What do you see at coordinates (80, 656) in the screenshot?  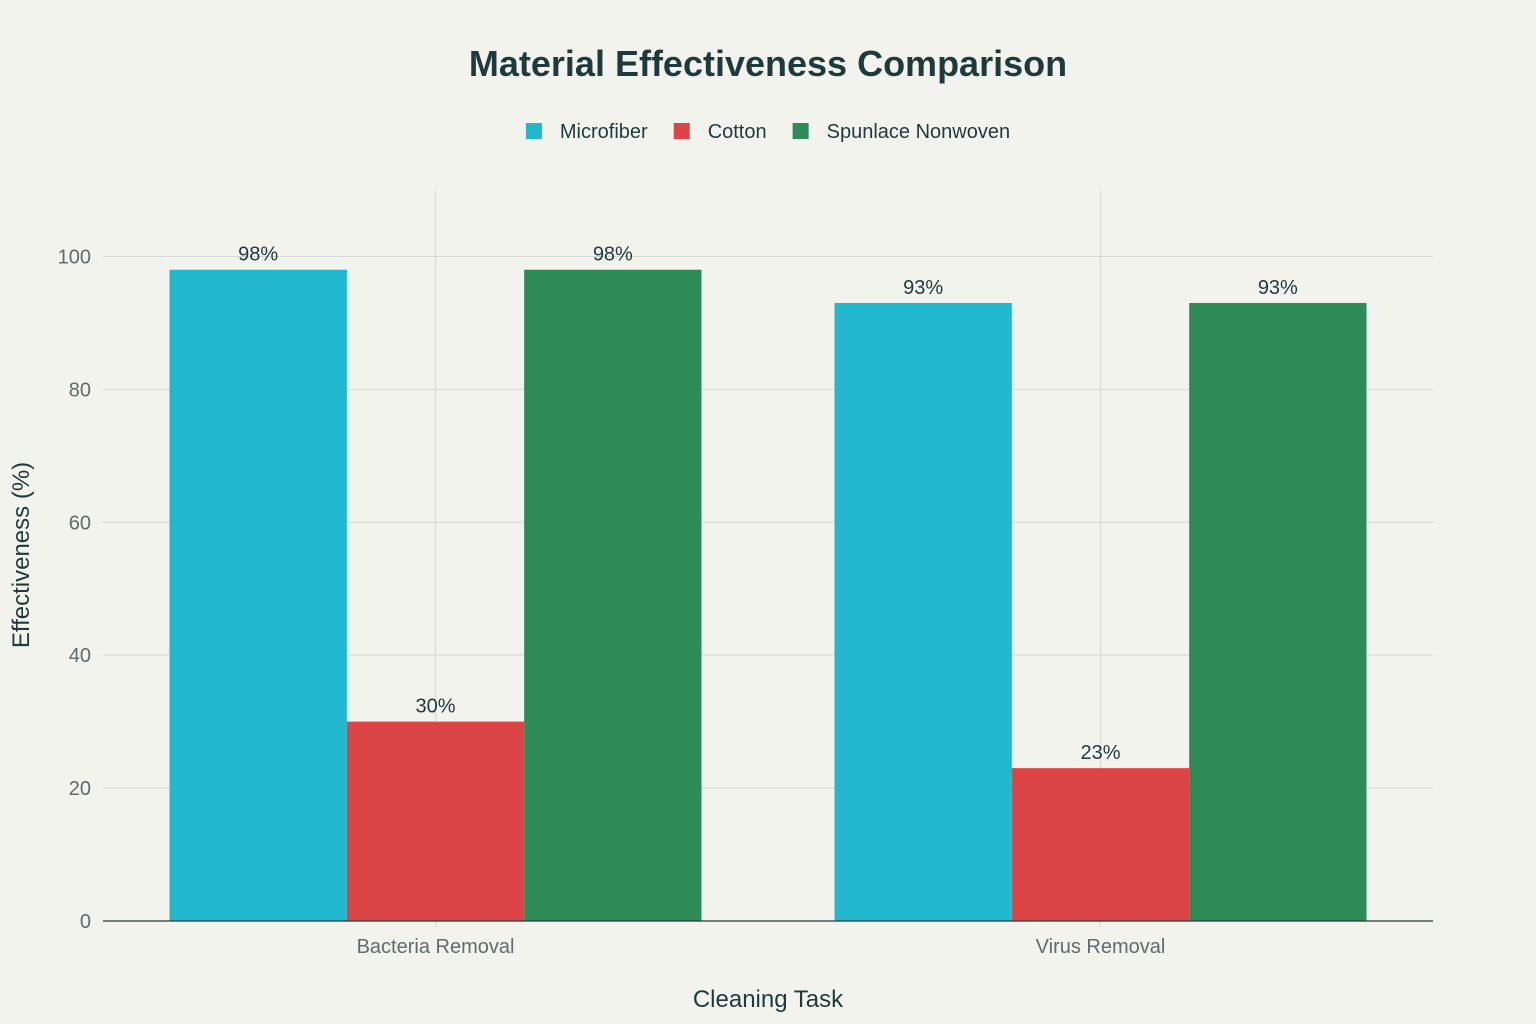 I see `y-tick-label: 40` at bounding box center [80, 656].